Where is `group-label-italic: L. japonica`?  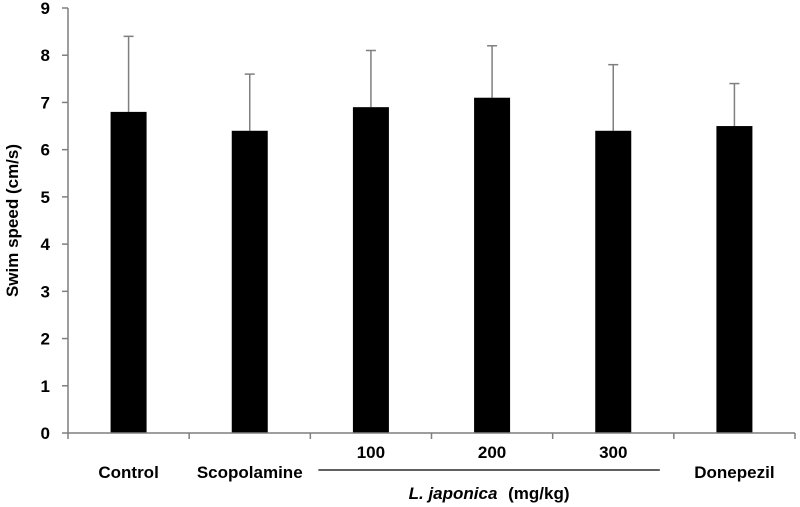
group-label-italic: L. japonica is located at coordinates (453, 493).